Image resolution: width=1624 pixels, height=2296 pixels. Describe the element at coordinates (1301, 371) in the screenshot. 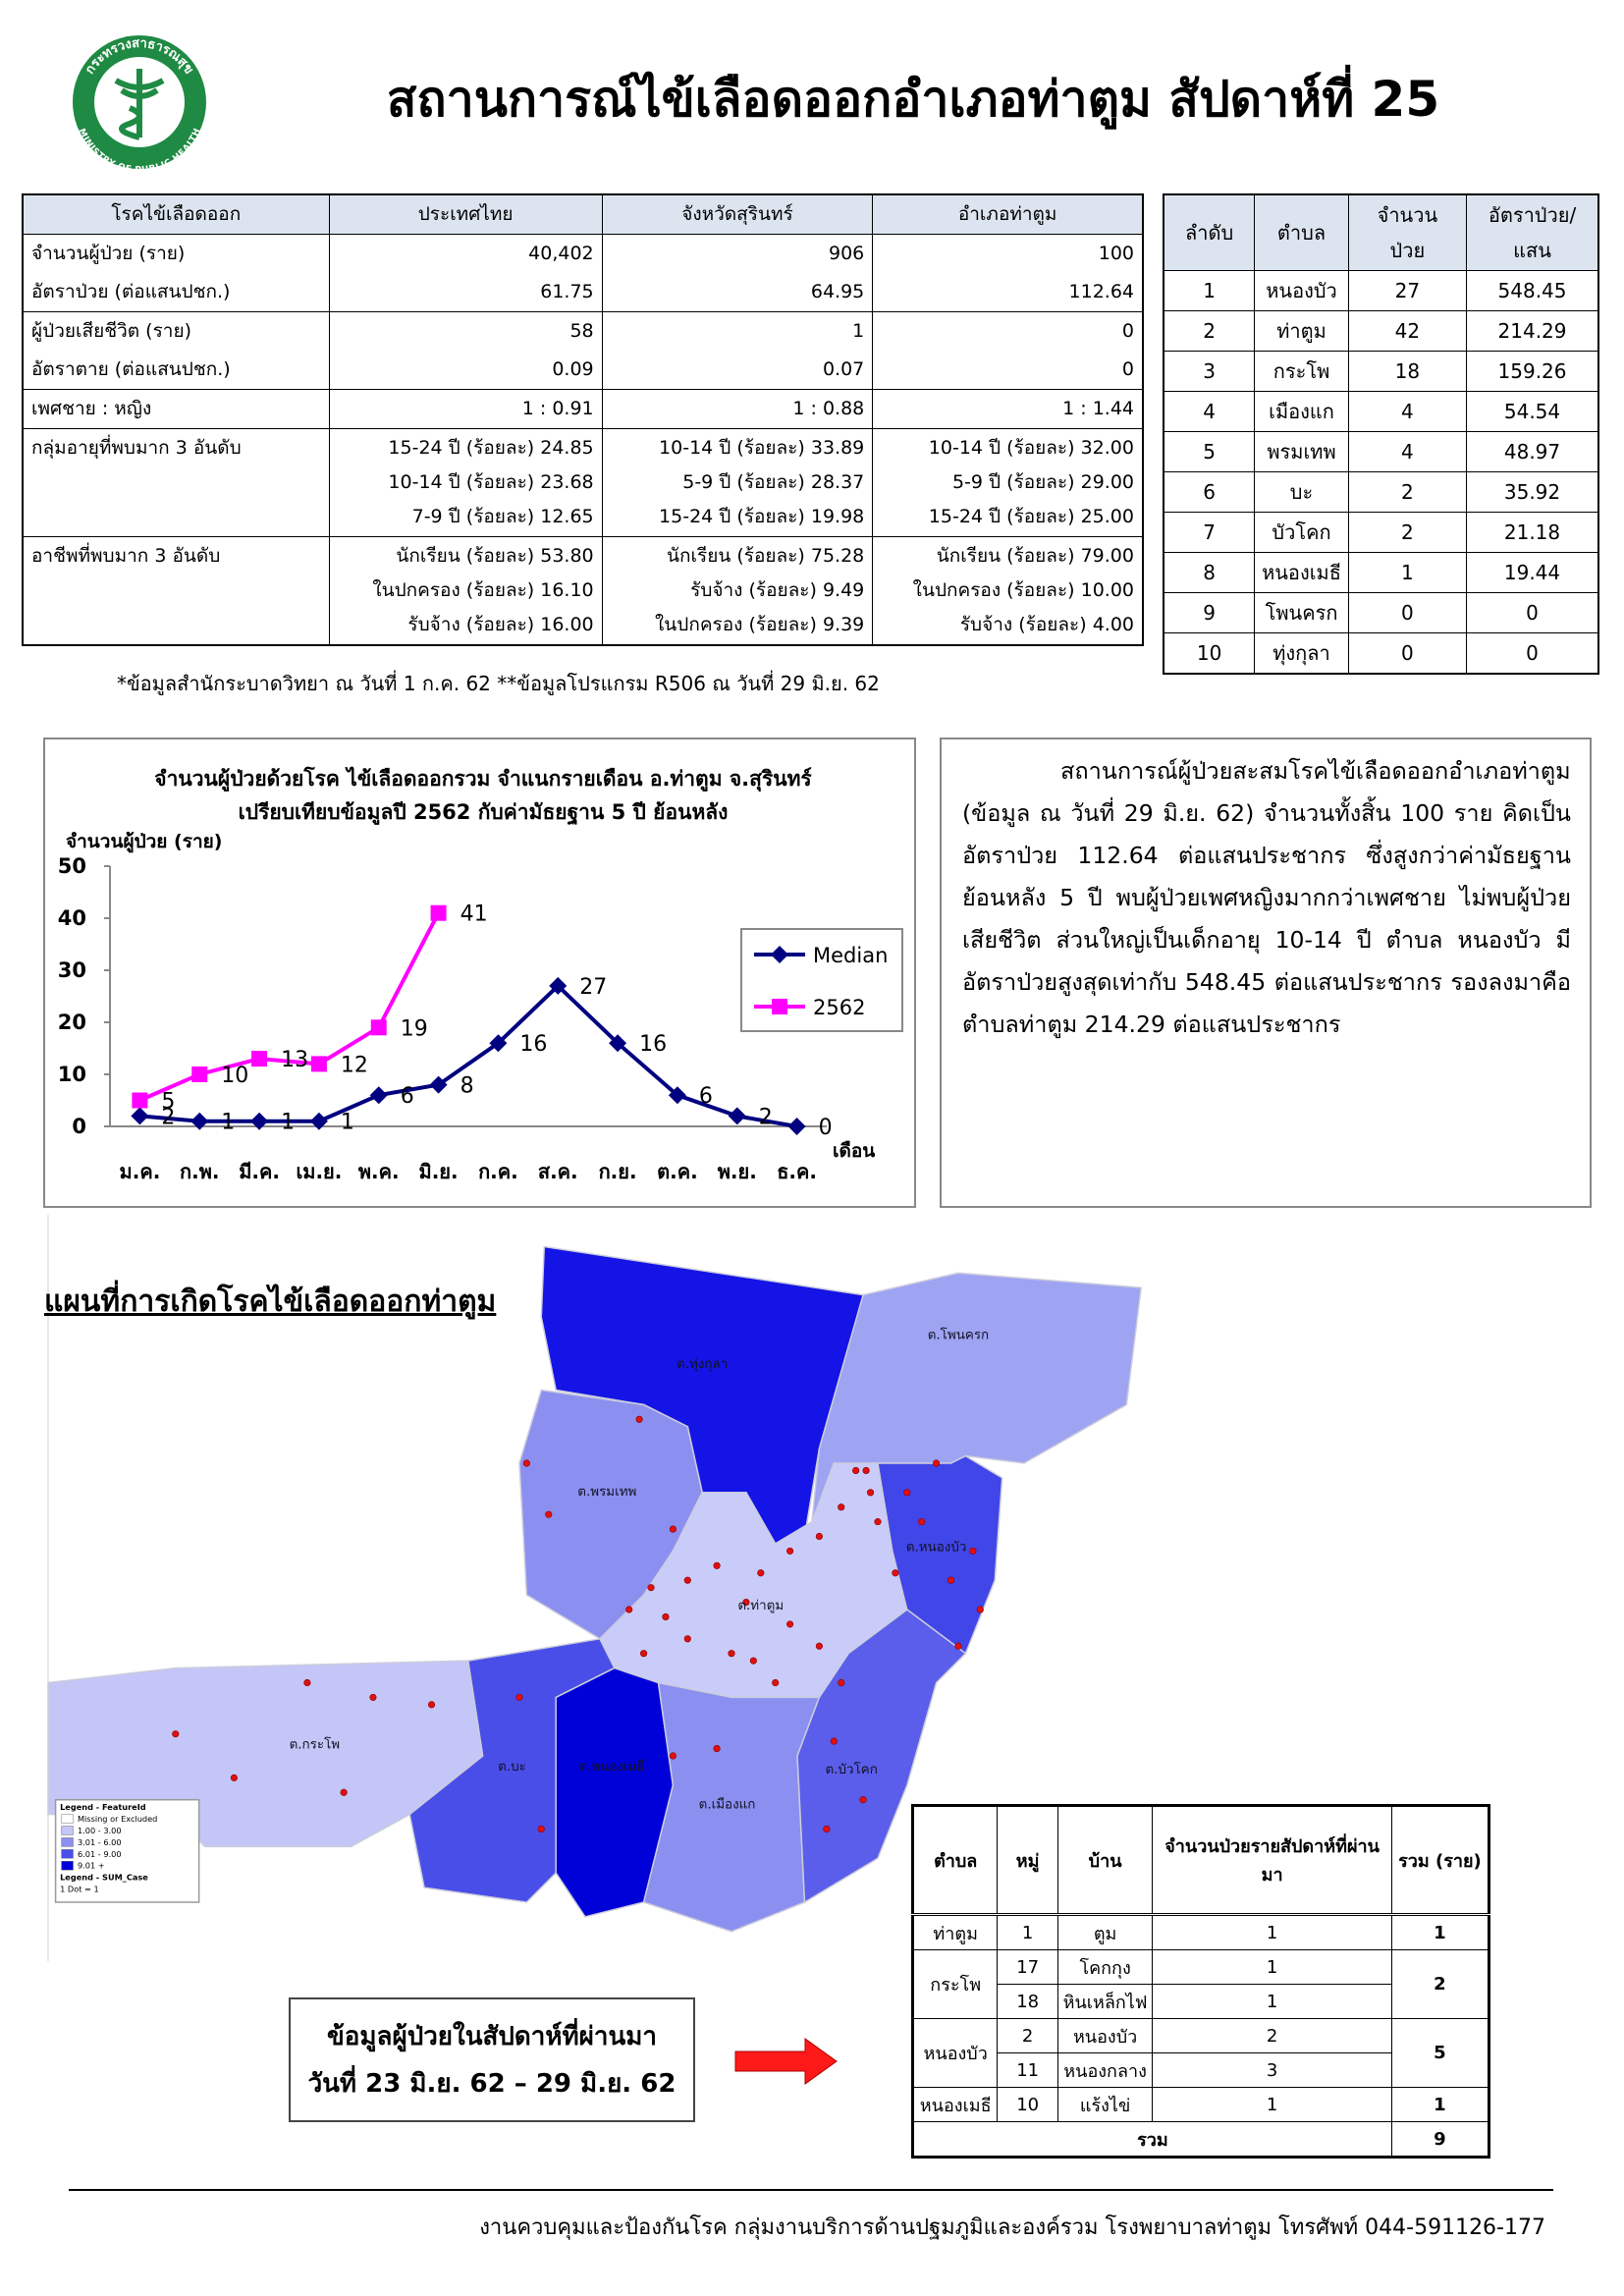

I see `cell: กระโพ` at that location.